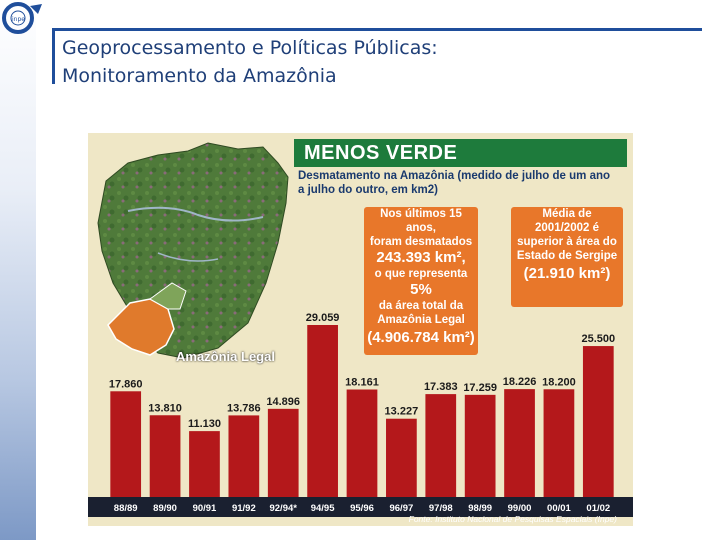  Describe the element at coordinates (567, 242) in the screenshot. I see `callout-right-line-3: superior à área do` at that location.